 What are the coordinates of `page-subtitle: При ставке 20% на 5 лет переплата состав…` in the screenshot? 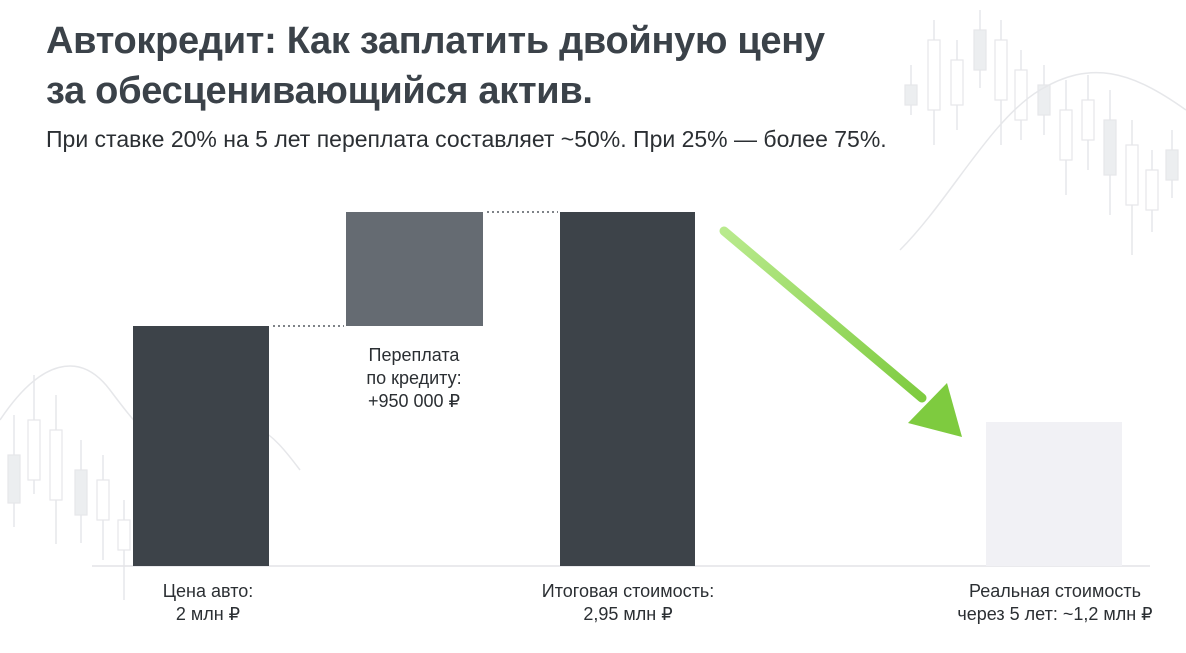 It's located at (466, 139).